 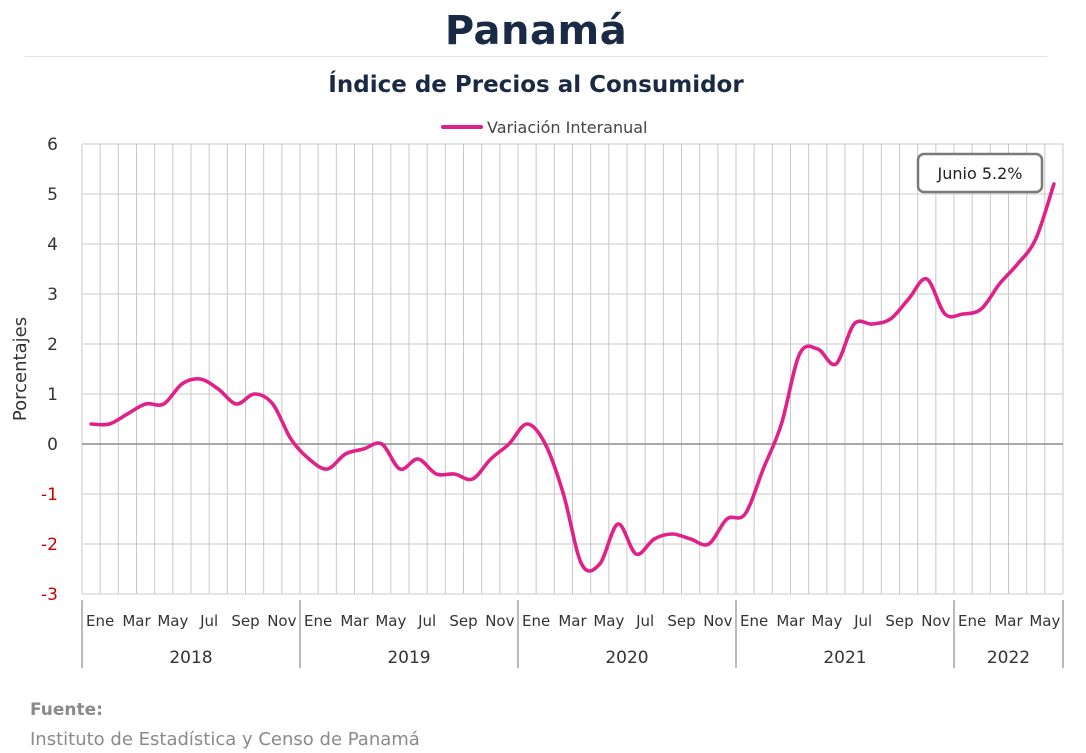 I want to click on y-tick-label: -2, so click(x=49, y=545).